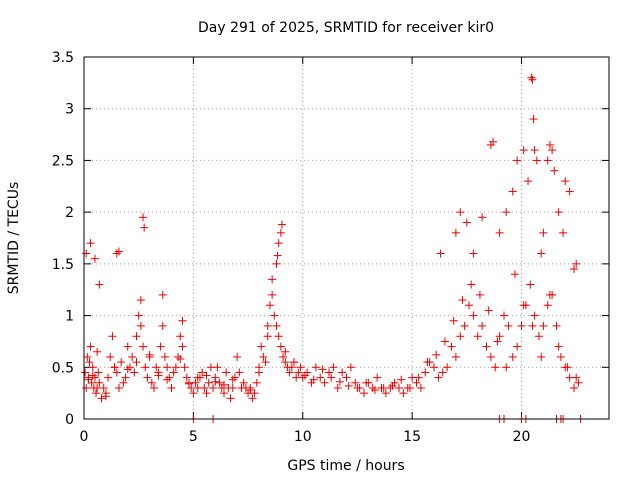 The image size is (640, 480). I want to click on x-tick-label: 20, so click(522, 437).